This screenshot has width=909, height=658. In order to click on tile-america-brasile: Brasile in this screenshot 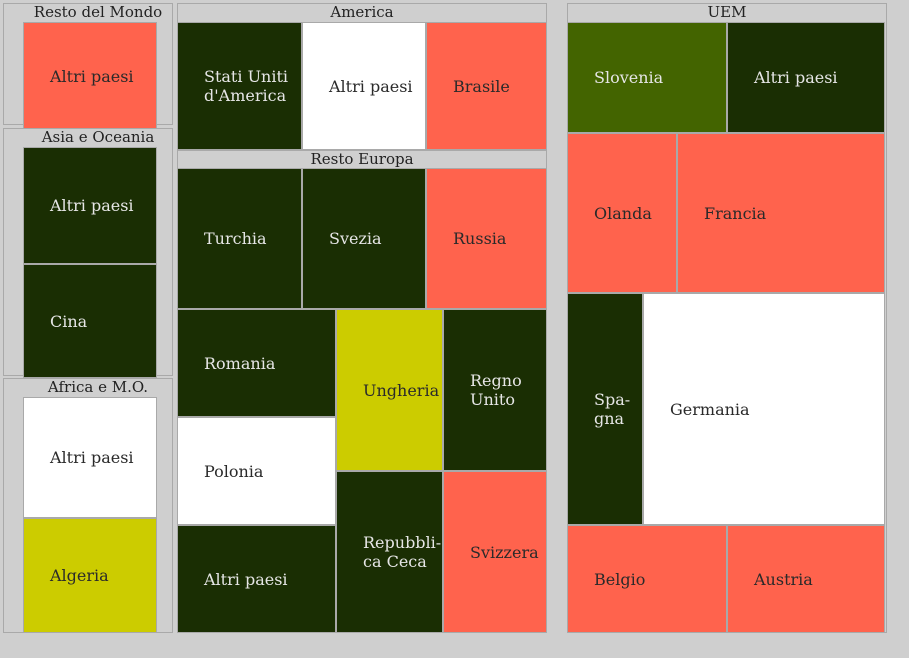, I will do `click(486, 86)`.